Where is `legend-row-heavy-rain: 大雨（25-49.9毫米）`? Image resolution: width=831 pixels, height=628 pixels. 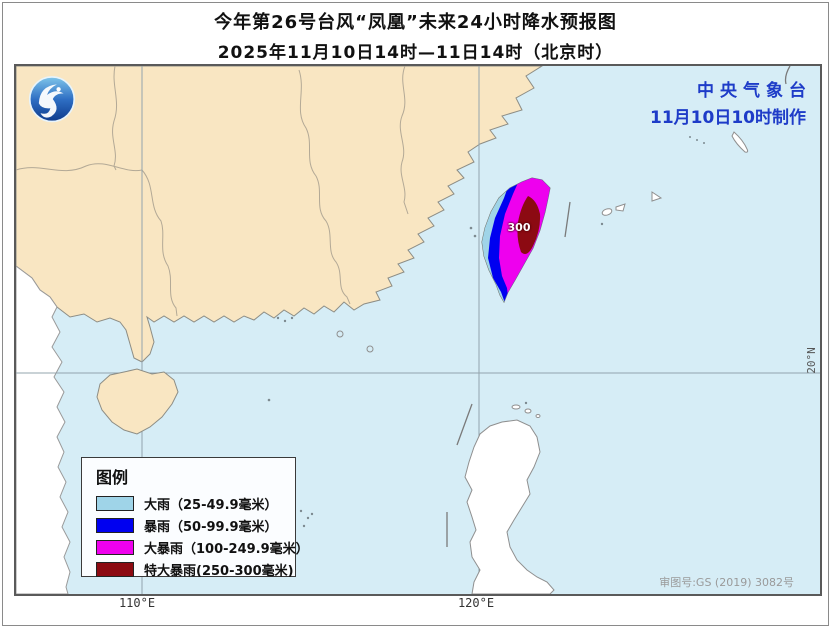 legend-row-heavy-rain: 大雨（25-49.9毫米） is located at coordinates (195, 503).